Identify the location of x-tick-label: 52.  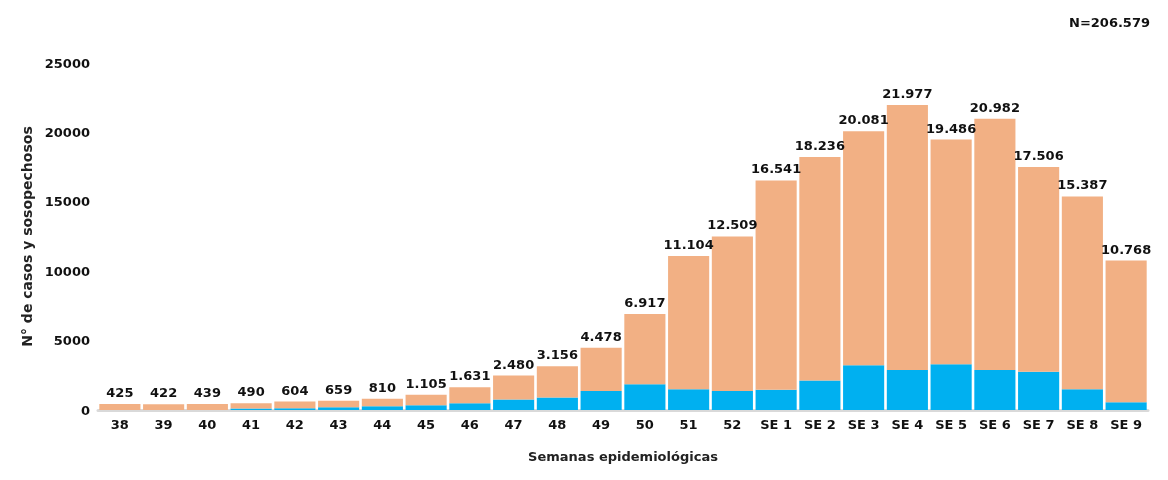
(732, 424).